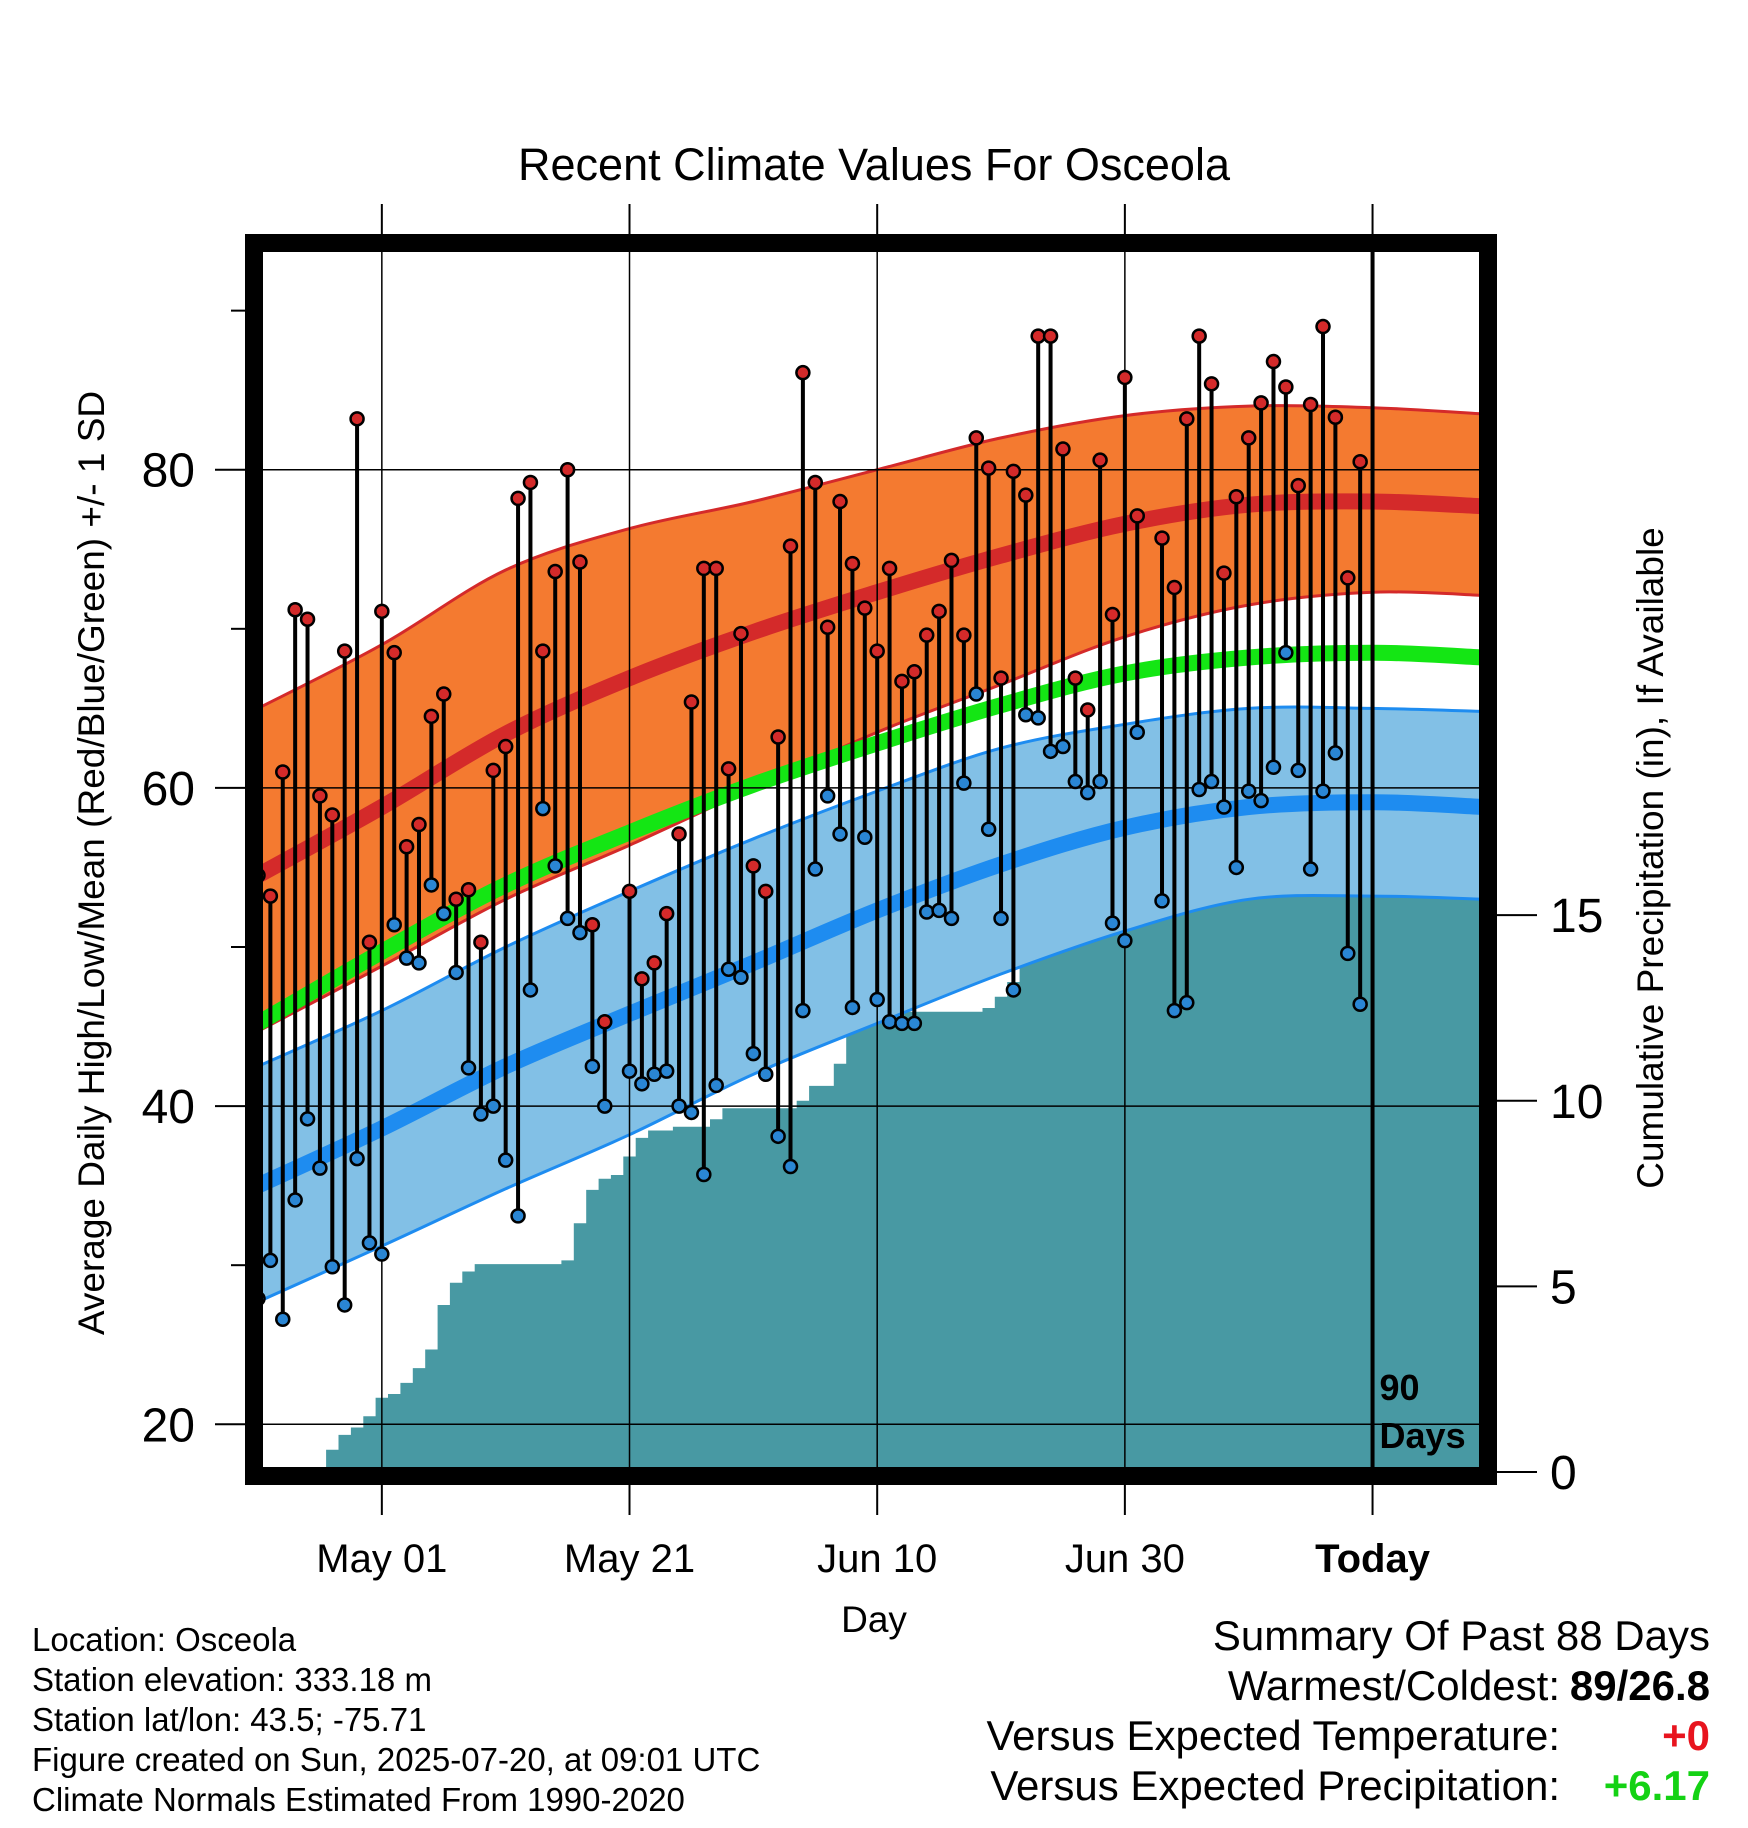 This screenshot has width=1748, height=1828. What do you see at coordinates (629, 1559) in the screenshot?
I see `x-tick-label: May 21` at bounding box center [629, 1559].